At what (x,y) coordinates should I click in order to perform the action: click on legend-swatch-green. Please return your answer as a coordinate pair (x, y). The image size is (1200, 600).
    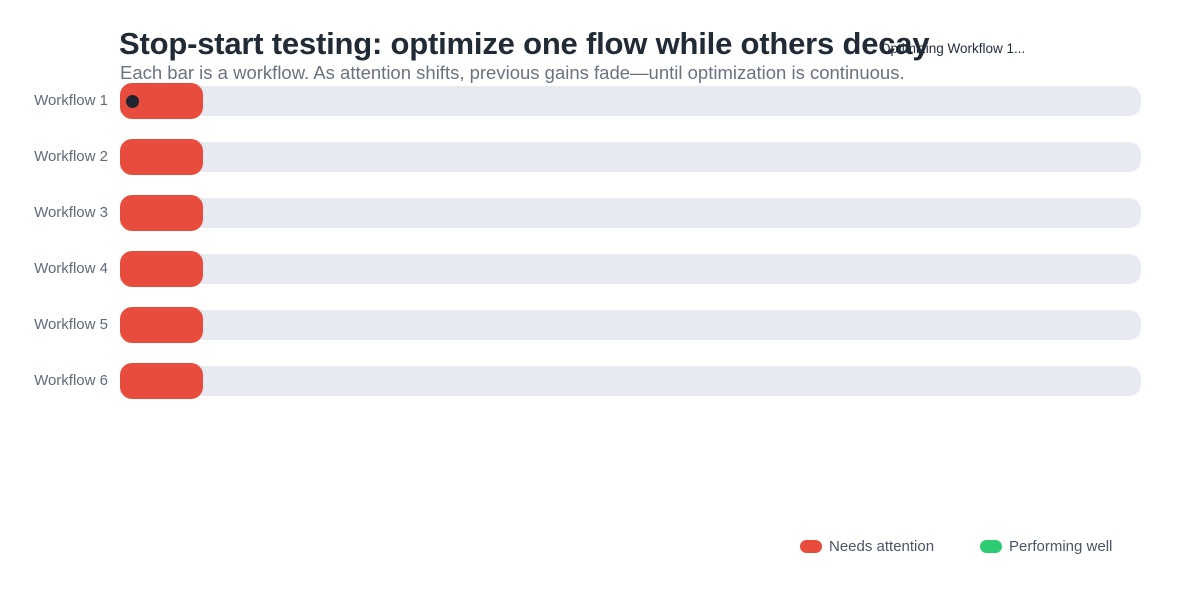
    Looking at the image, I should click on (991, 546).